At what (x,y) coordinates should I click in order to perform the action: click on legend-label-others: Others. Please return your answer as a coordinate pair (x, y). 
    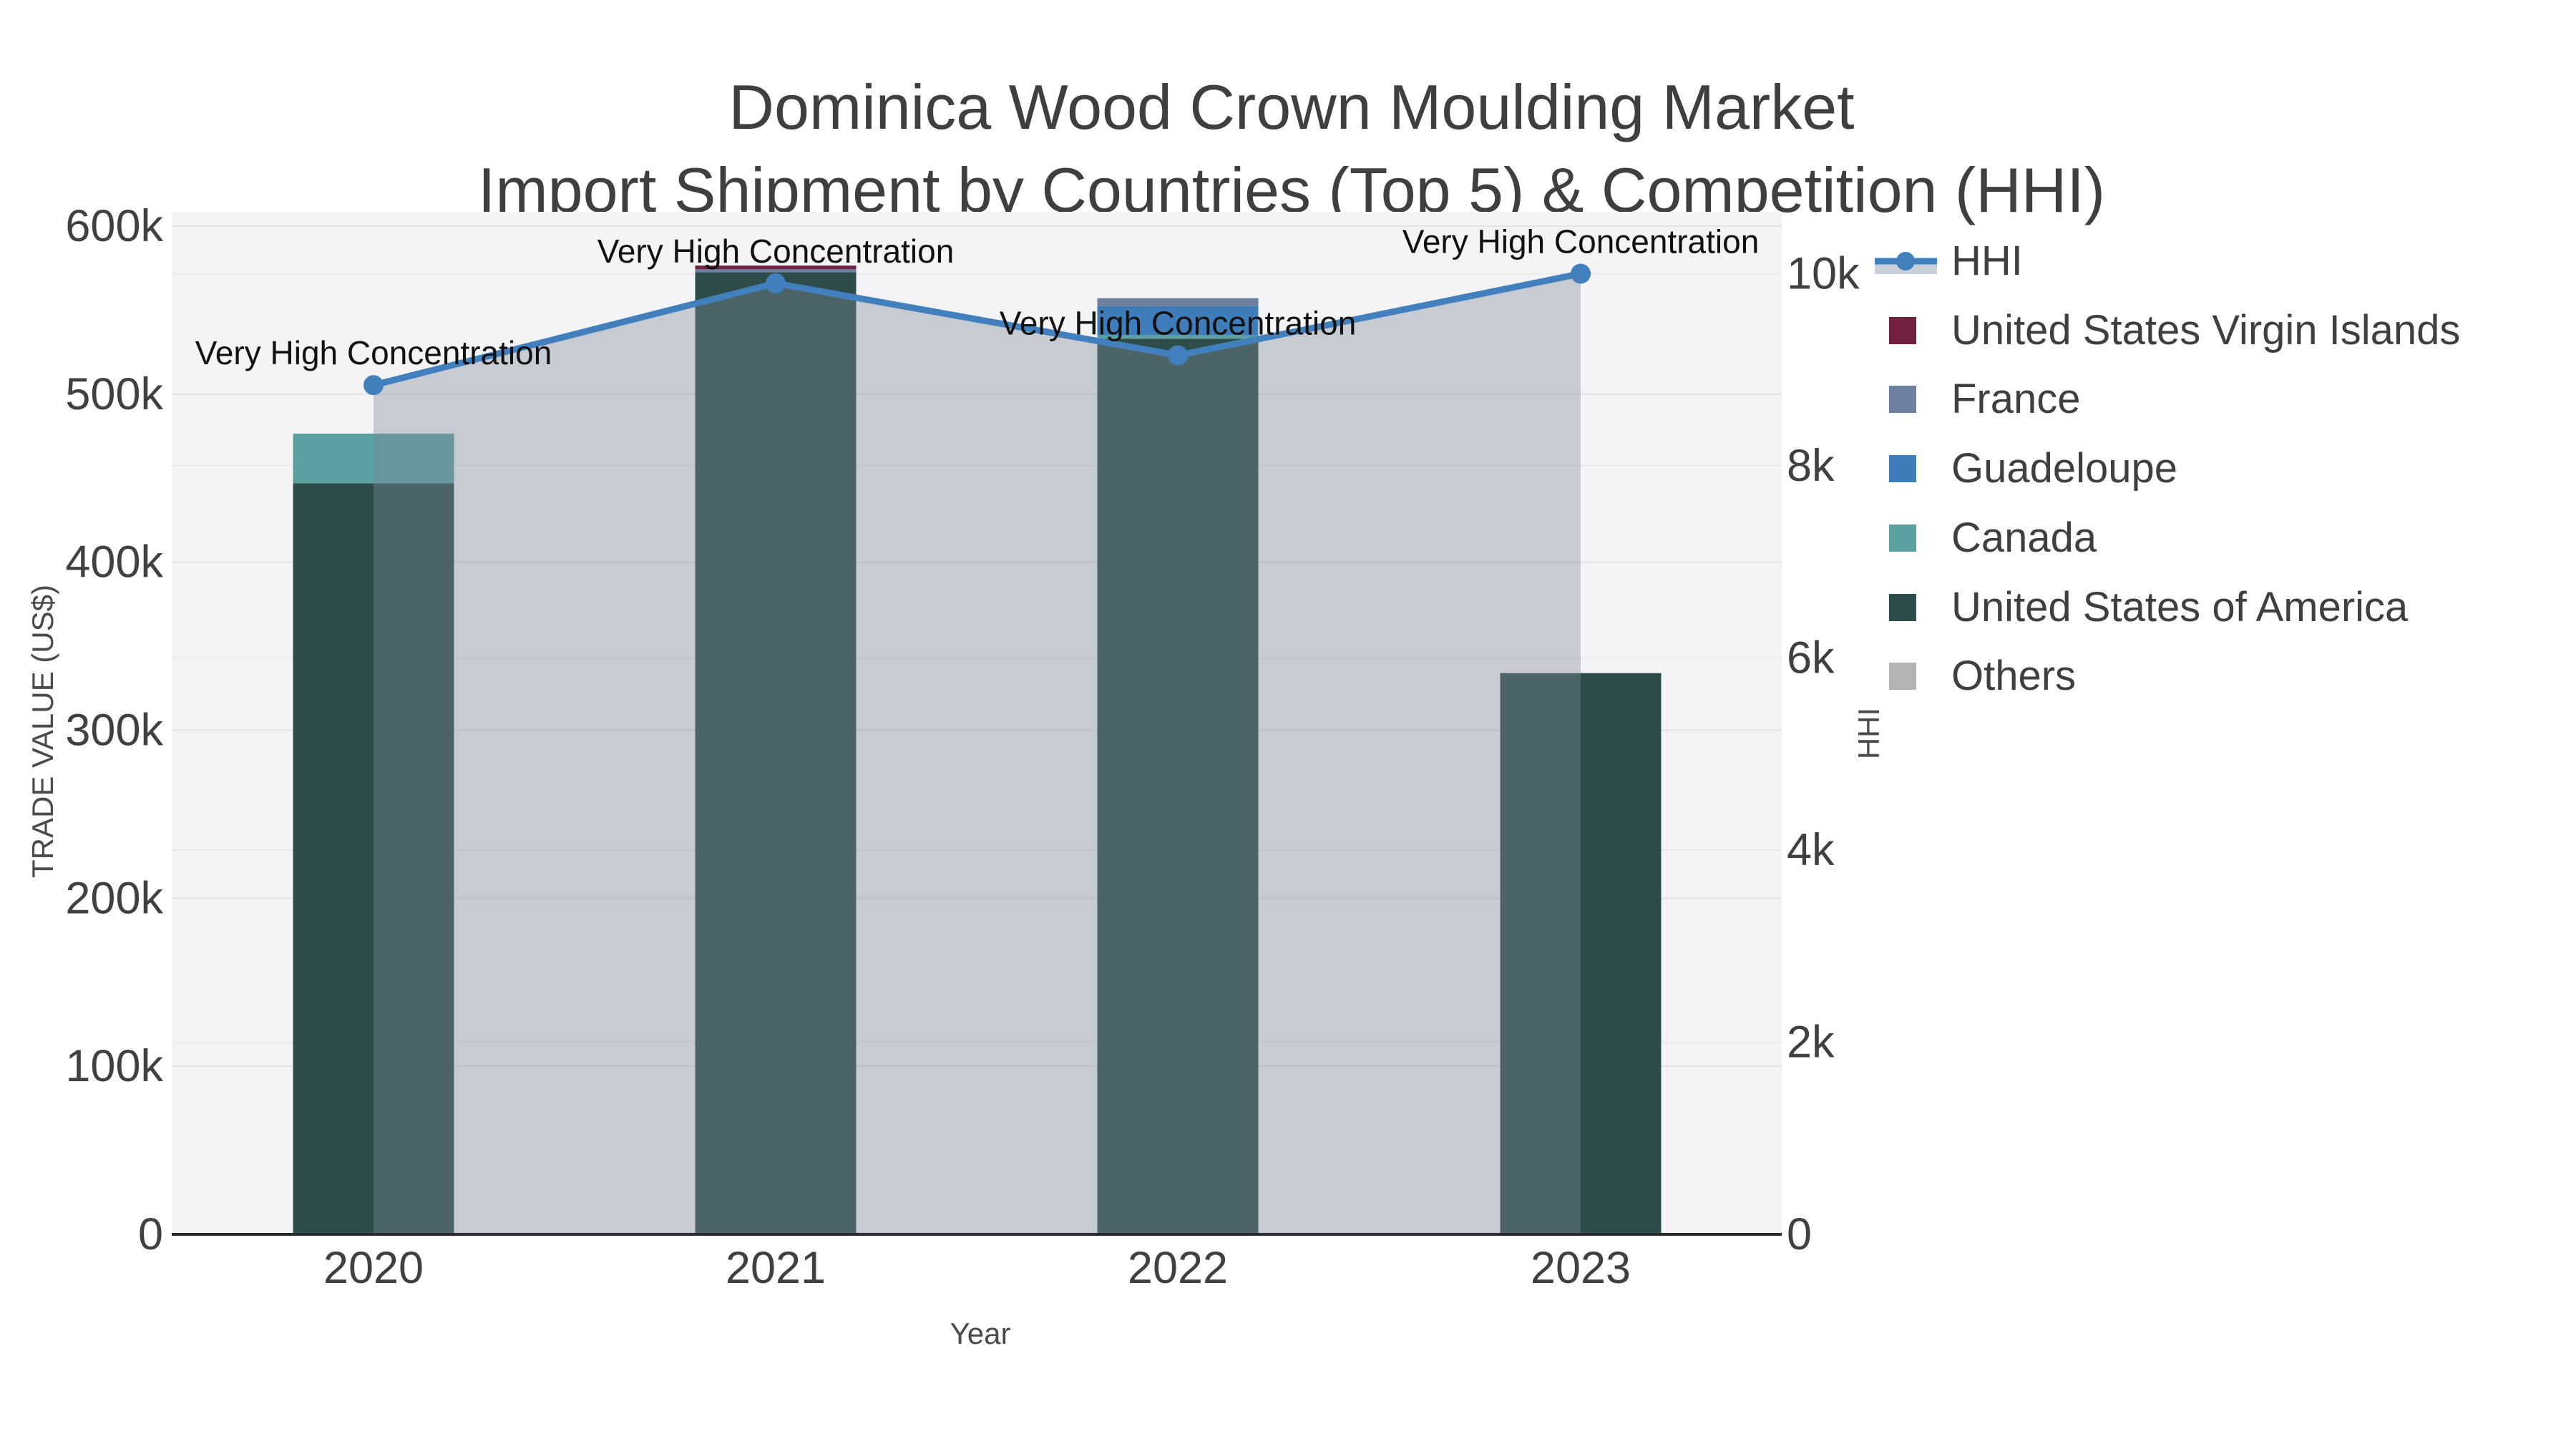
    Looking at the image, I should click on (2014, 676).